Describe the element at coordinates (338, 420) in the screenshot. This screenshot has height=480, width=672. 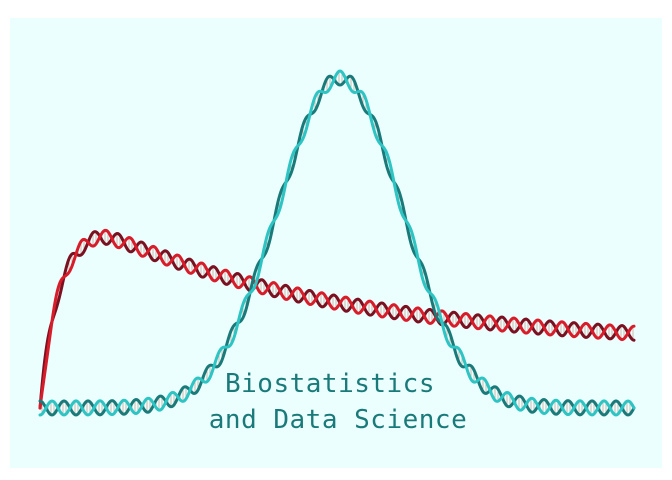
I see `logo-title-line2: and Data Science` at that location.